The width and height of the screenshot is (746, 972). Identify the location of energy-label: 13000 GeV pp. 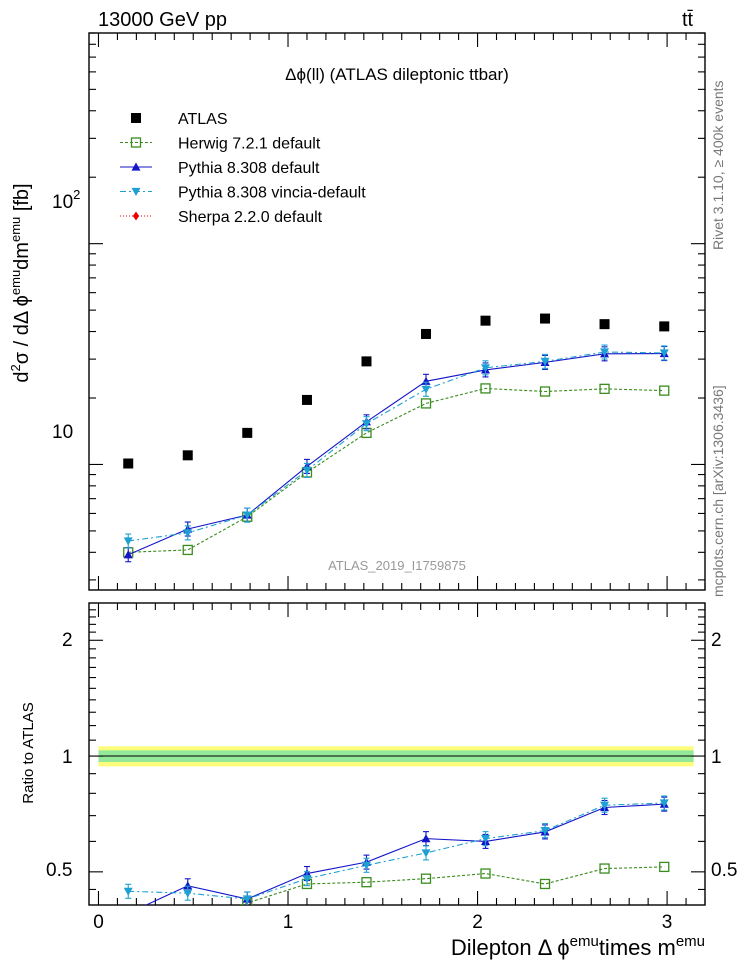
(162, 20).